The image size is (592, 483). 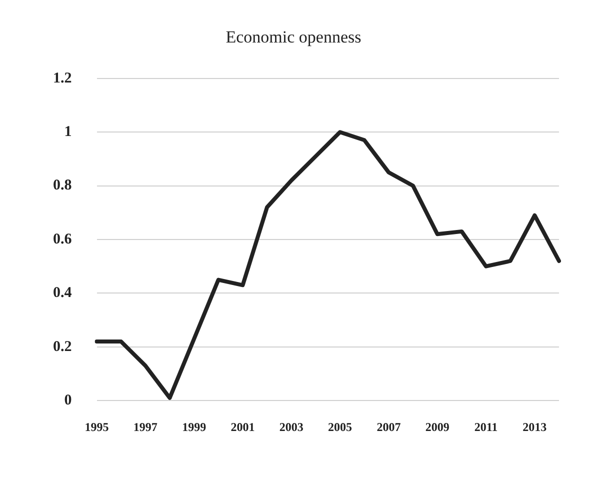 I want to click on x-tick-label: 2001, so click(x=242, y=427).